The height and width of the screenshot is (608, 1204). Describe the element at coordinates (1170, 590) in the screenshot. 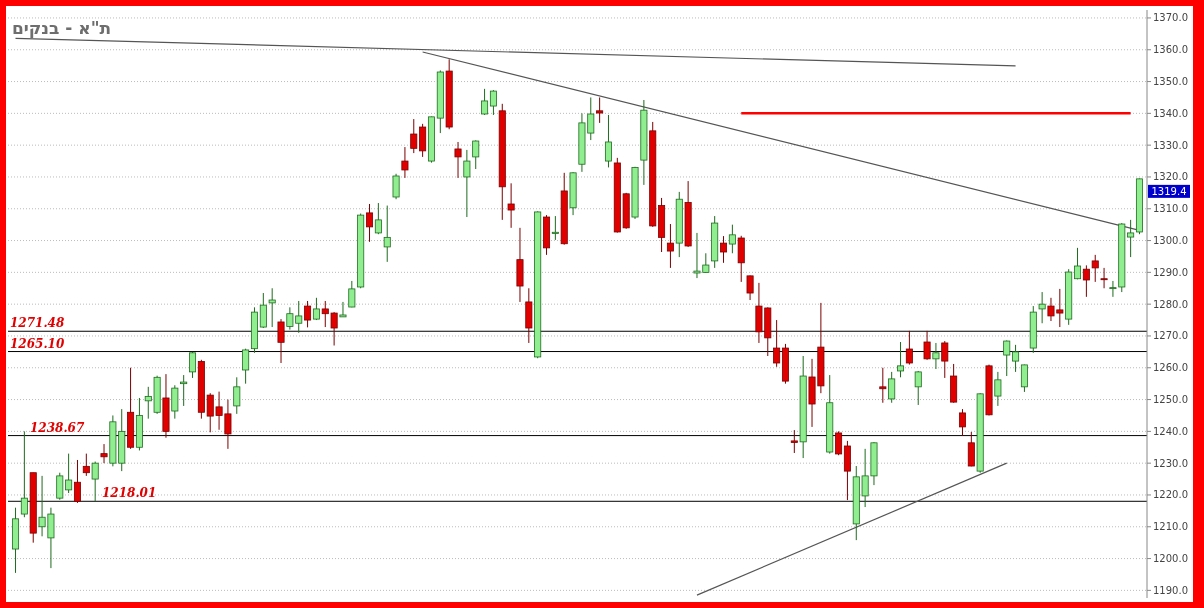

I see `y-tick-label: 1190.0` at that location.